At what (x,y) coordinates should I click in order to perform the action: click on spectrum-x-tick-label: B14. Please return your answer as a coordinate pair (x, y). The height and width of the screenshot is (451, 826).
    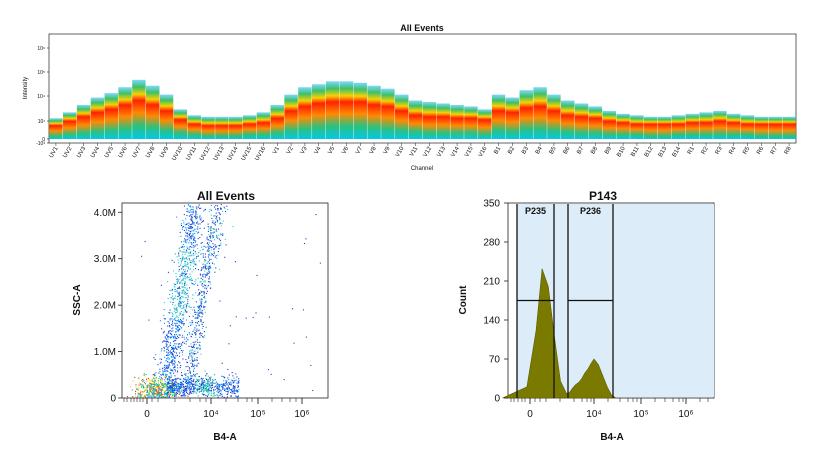
    Looking at the image, I should click on (677, 151).